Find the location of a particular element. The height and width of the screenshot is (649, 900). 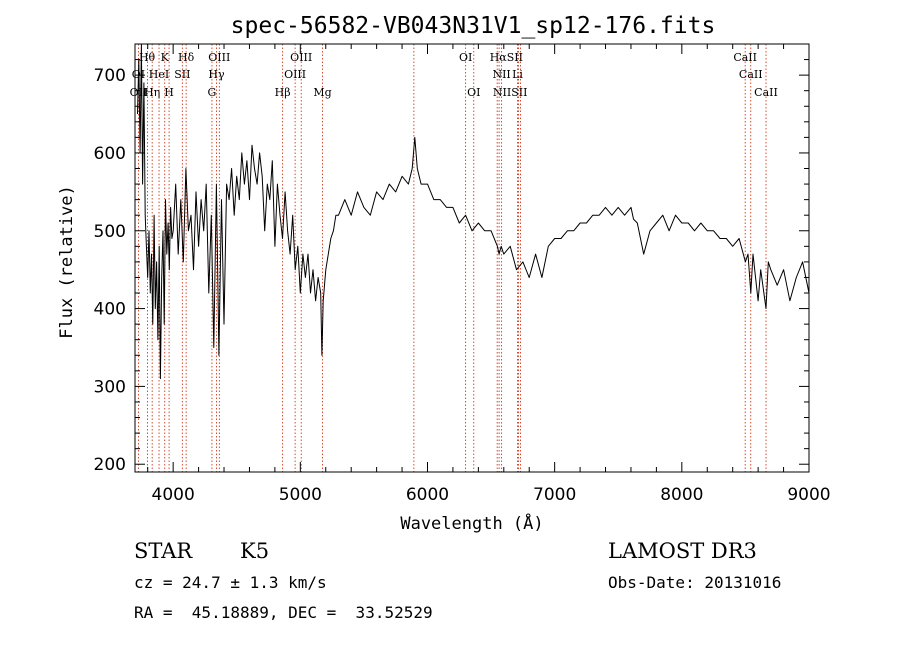

x-tick-label-5000: 5000 is located at coordinates (300, 495).